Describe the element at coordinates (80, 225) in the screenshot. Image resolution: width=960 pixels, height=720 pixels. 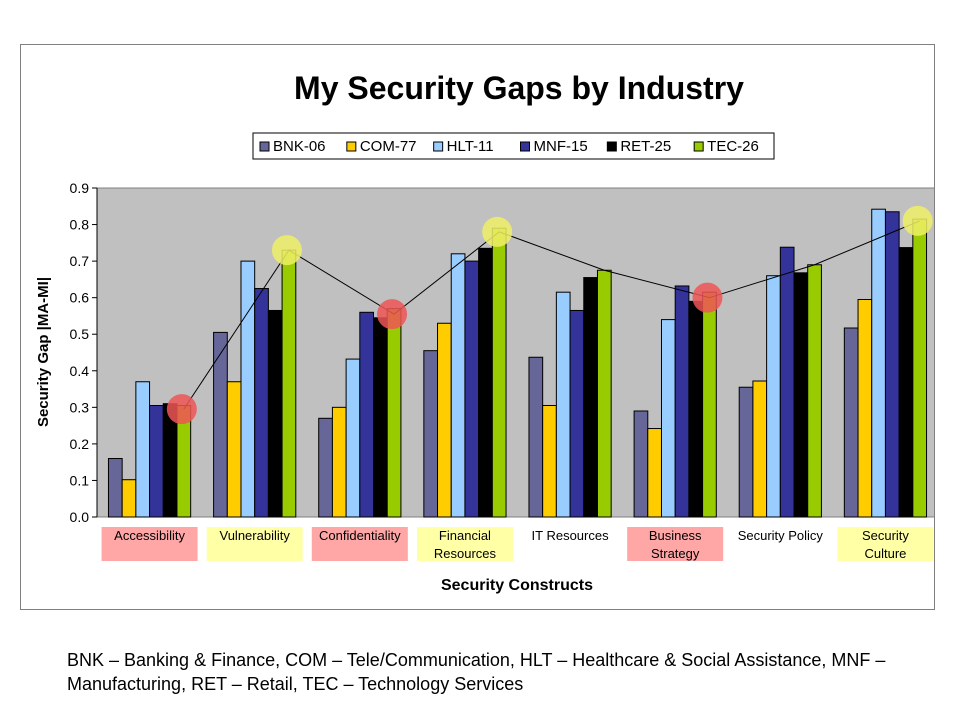
I see `y-tick-label: 0.8` at that location.